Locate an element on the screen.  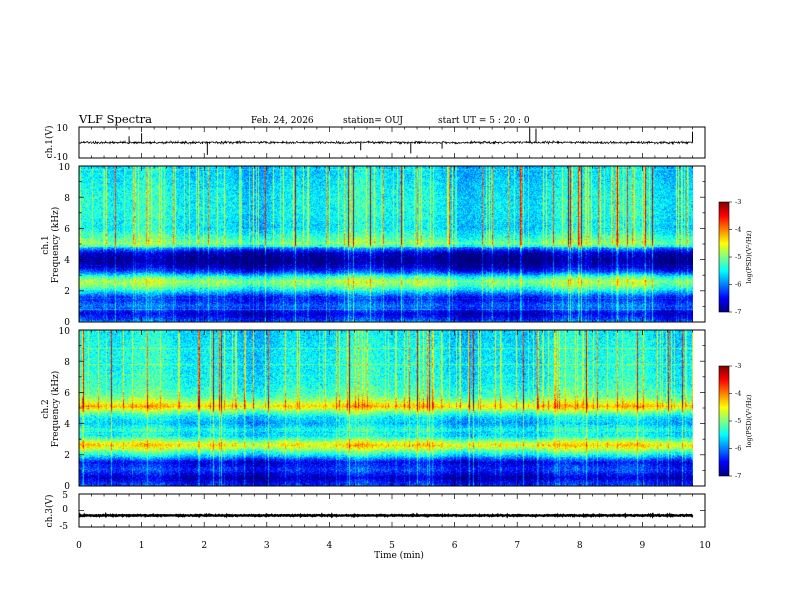
ch3-waveform-ylabel: ch.3(V) is located at coordinates (49, 511).